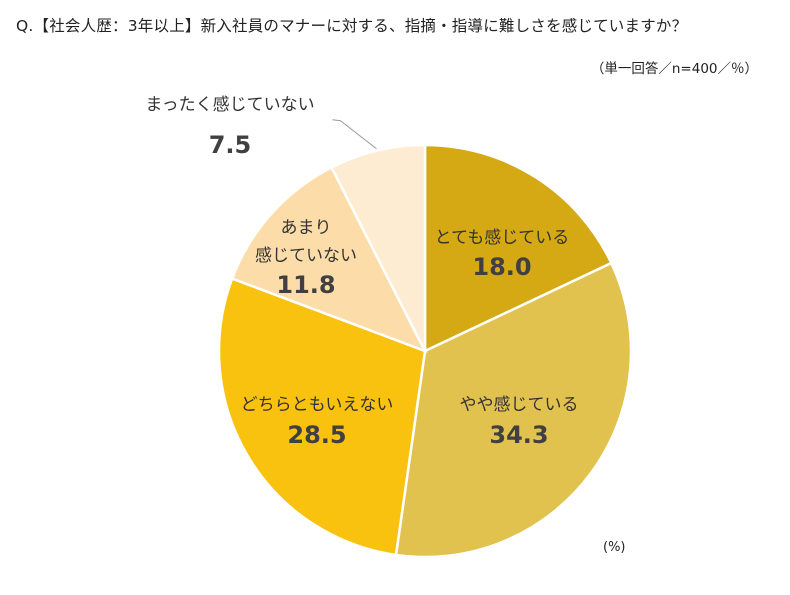  What do you see at coordinates (519, 405) in the screenshot?
I see `slice-label: やや感じている` at bounding box center [519, 405].